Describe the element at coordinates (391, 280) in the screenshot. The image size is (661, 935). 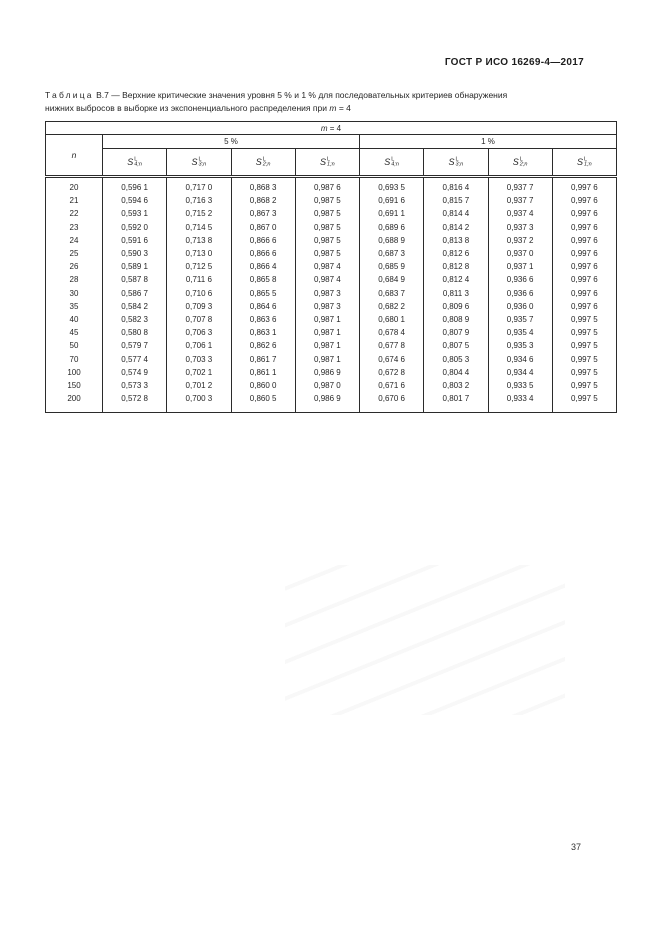
I see `cell-value: 0,684 9` at that location.